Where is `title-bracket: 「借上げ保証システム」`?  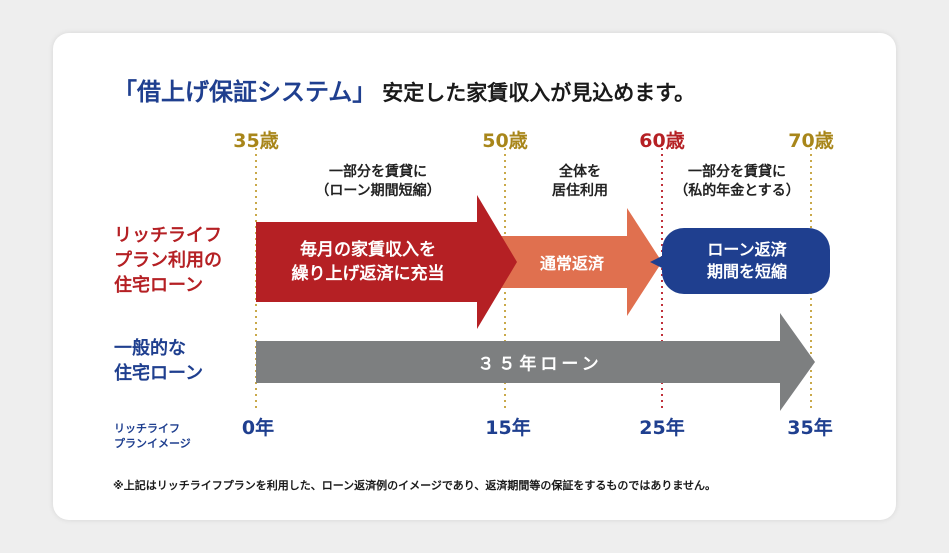
title-bracket: 「借上げ保証システム」 is located at coordinates (245, 92).